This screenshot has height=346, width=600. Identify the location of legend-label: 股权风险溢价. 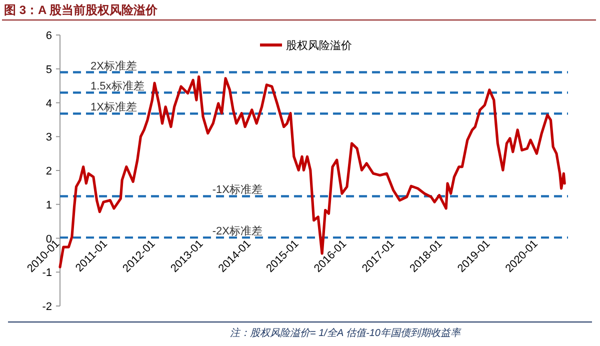
(319, 46).